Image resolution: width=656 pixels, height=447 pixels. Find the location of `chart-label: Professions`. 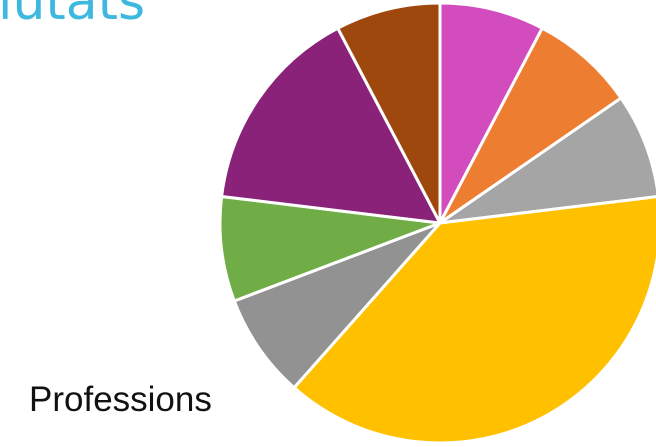

chart-label: Professions is located at coordinates (120, 399).